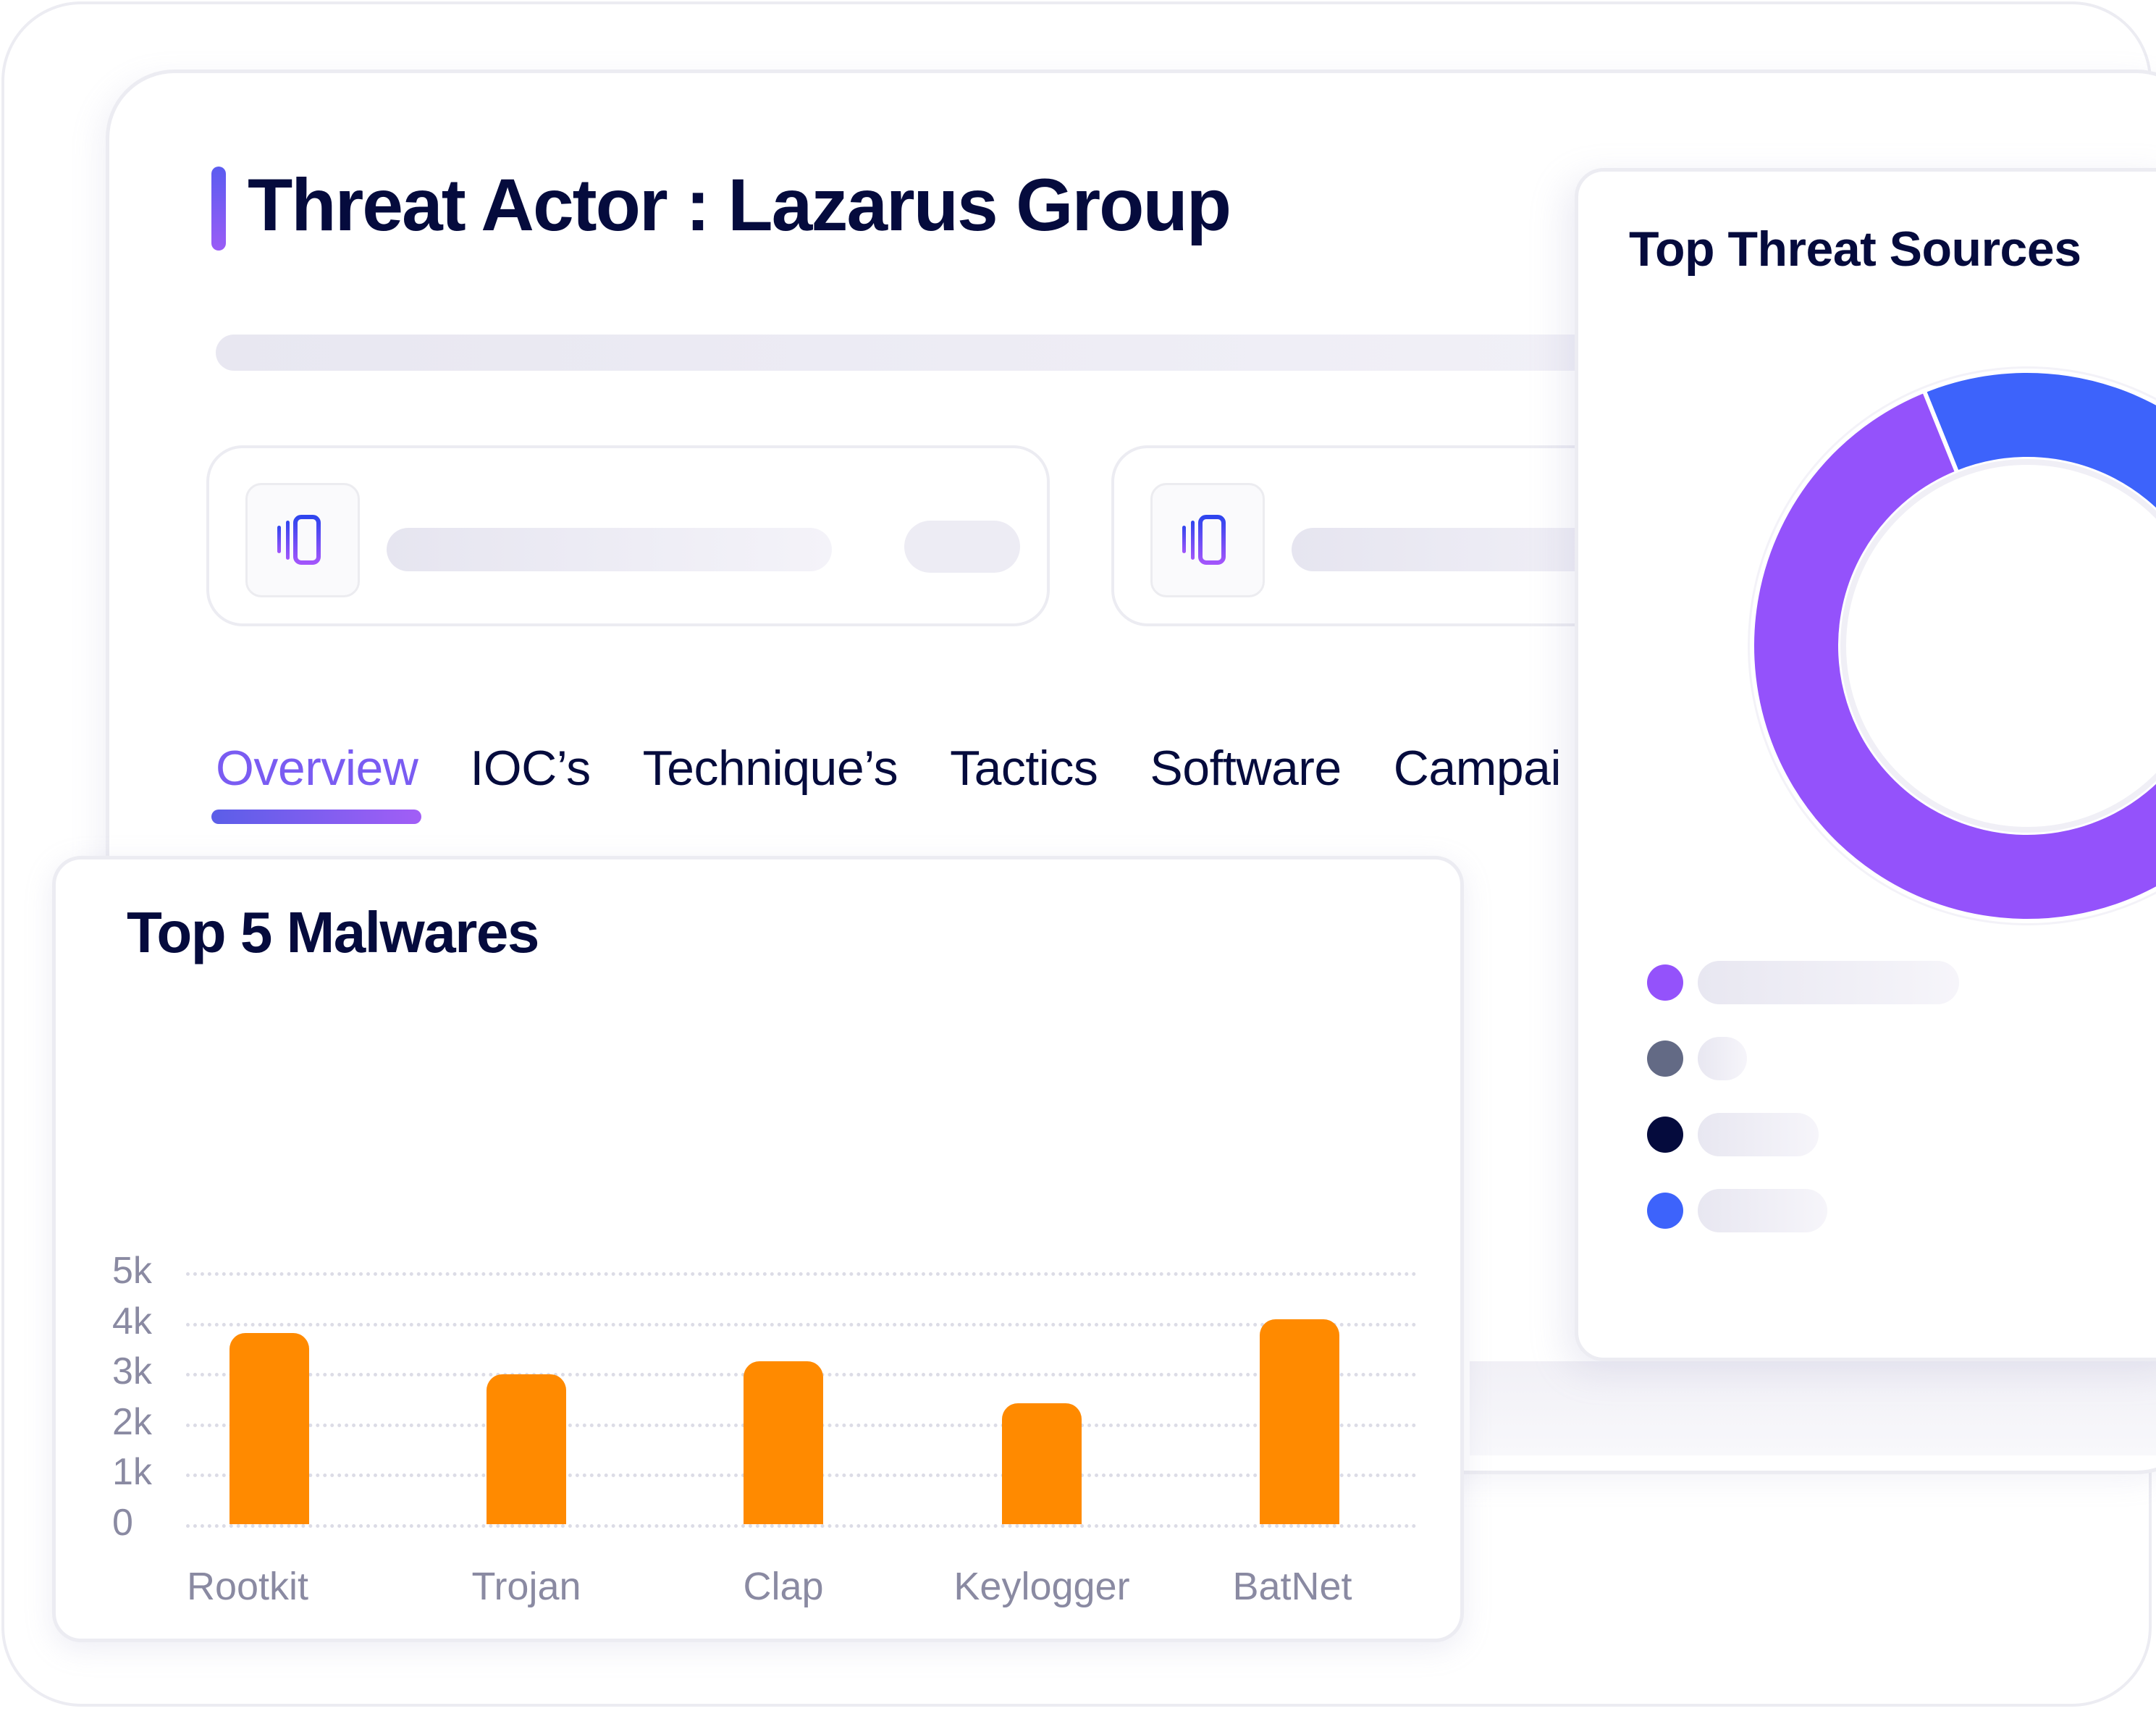  What do you see at coordinates (1953, 655) in the screenshot?
I see `donut-segment` at bounding box center [1953, 655].